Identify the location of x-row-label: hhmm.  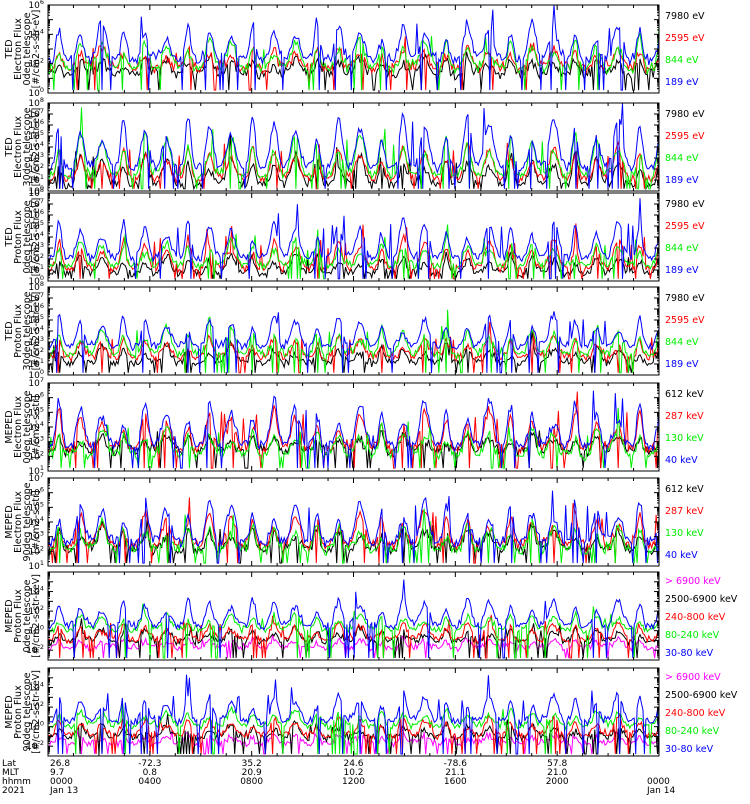
(16, 782).